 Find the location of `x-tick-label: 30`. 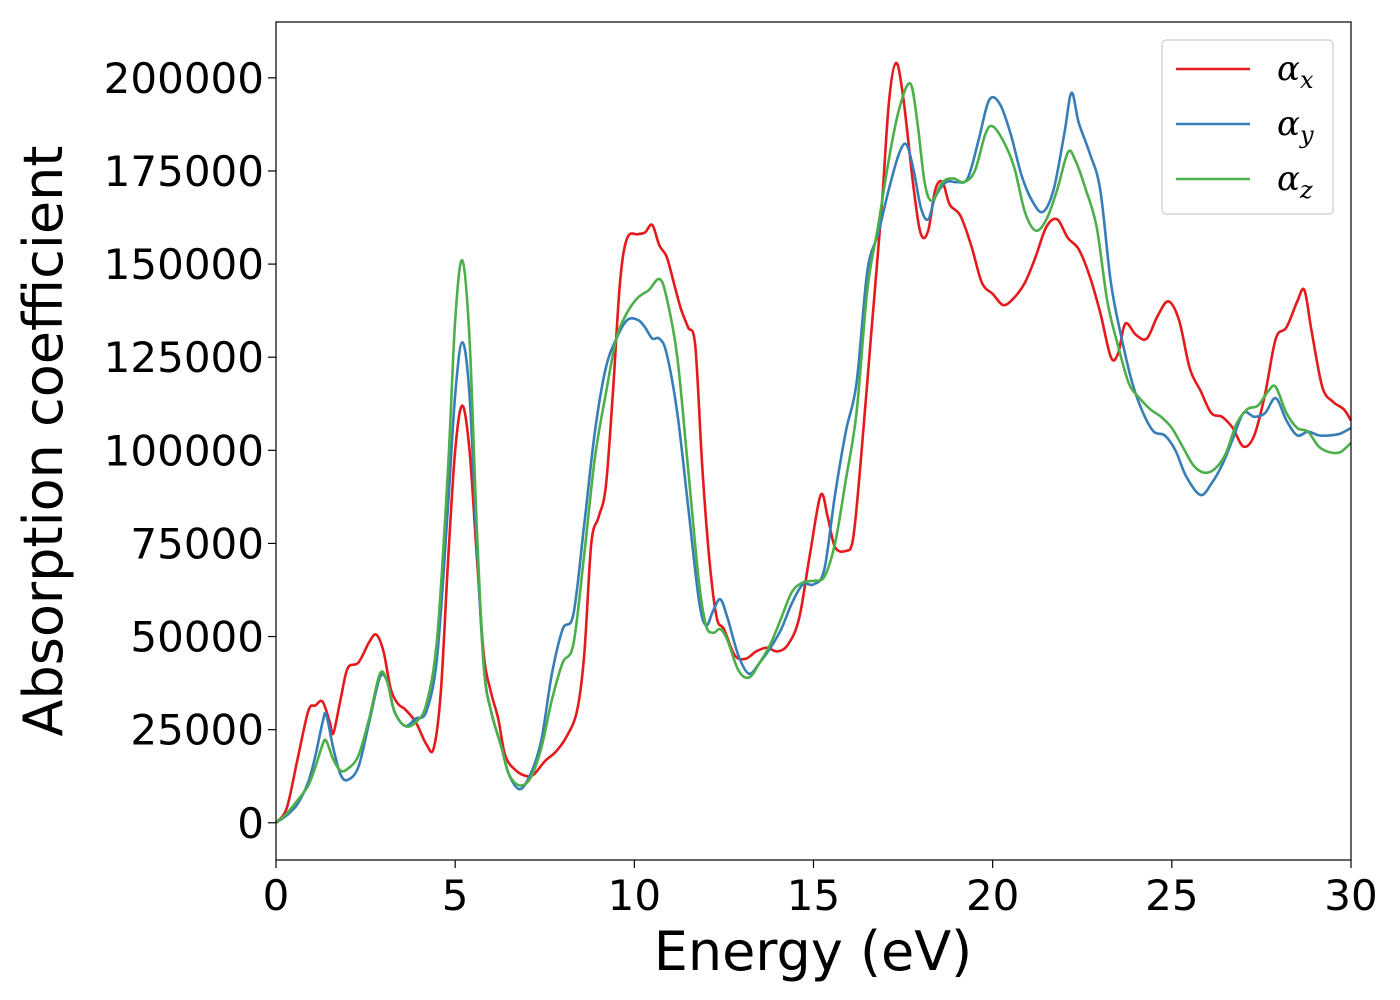

x-tick-label: 30 is located at coordinates (1350, 895).